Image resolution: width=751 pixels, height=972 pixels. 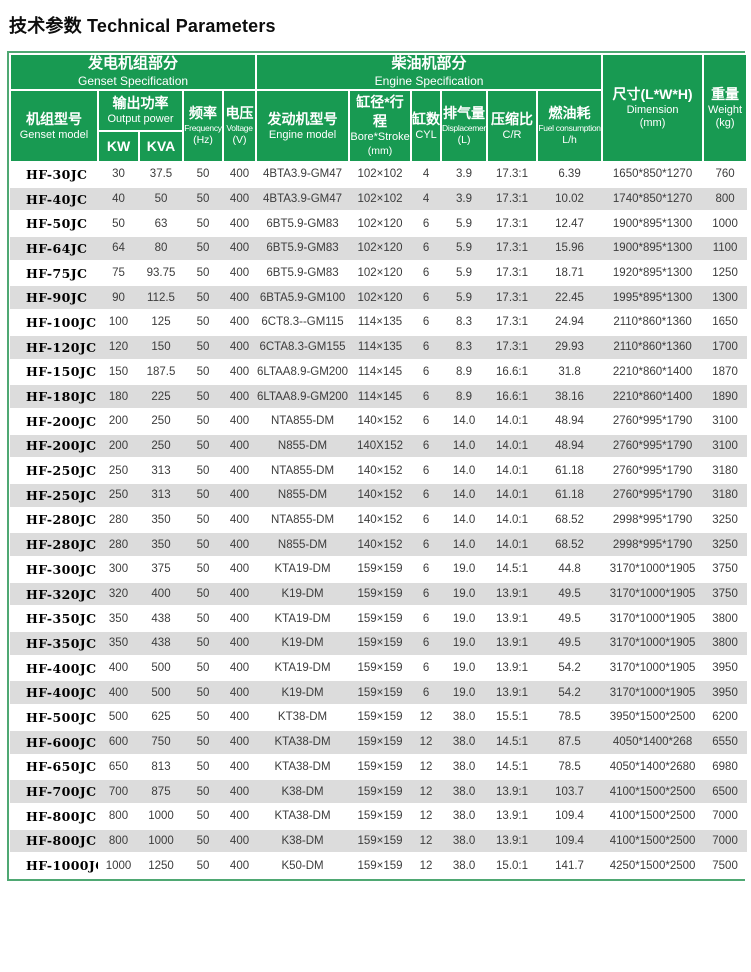 I want to click on fuel-cell: 15.96, so click(x=570, y=249).